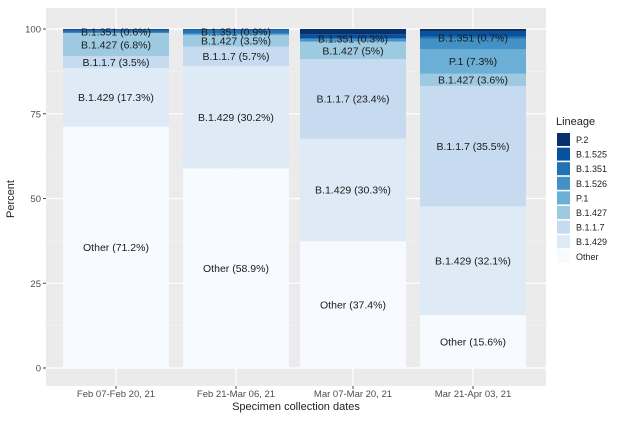 The image size is (630, 427). Describe the element at coordinates (587, 257) in the screenshot. I see `legend-label: Other` at that location.